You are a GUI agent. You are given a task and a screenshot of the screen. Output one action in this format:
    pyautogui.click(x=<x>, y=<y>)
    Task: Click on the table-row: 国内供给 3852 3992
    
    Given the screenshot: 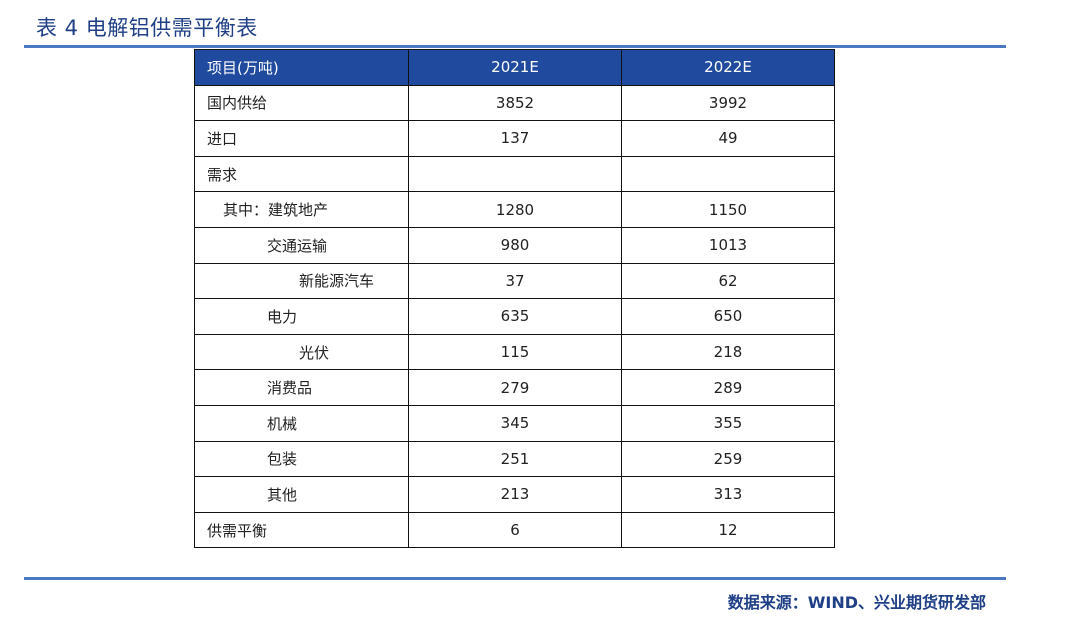 What is the action you would take?
    pyautogui.click(x=514, y=103)
    